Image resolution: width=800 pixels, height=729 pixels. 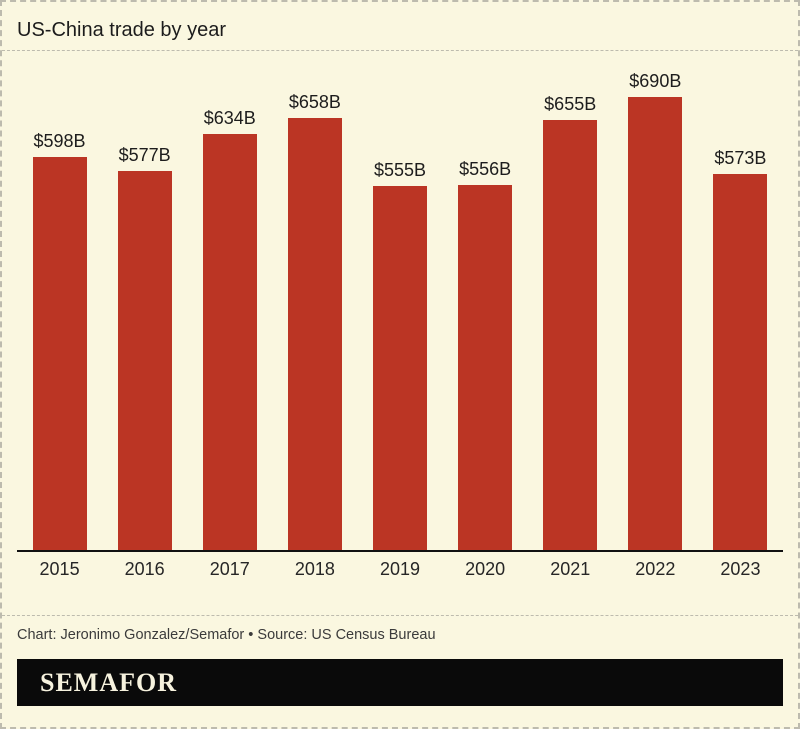 I want to click on bar-value-label: $555B, so click(x=400, y=170).